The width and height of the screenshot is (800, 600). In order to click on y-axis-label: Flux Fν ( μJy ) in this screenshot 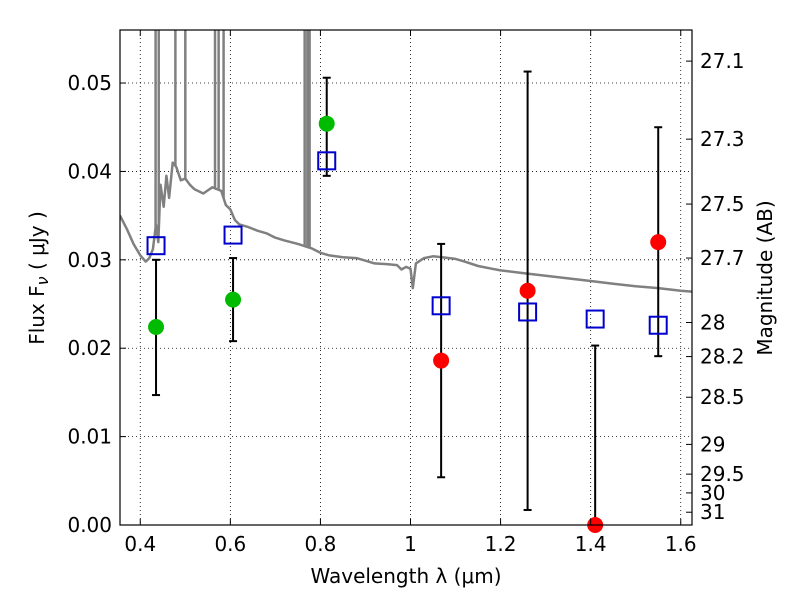, I will do `click(38, 278)`.